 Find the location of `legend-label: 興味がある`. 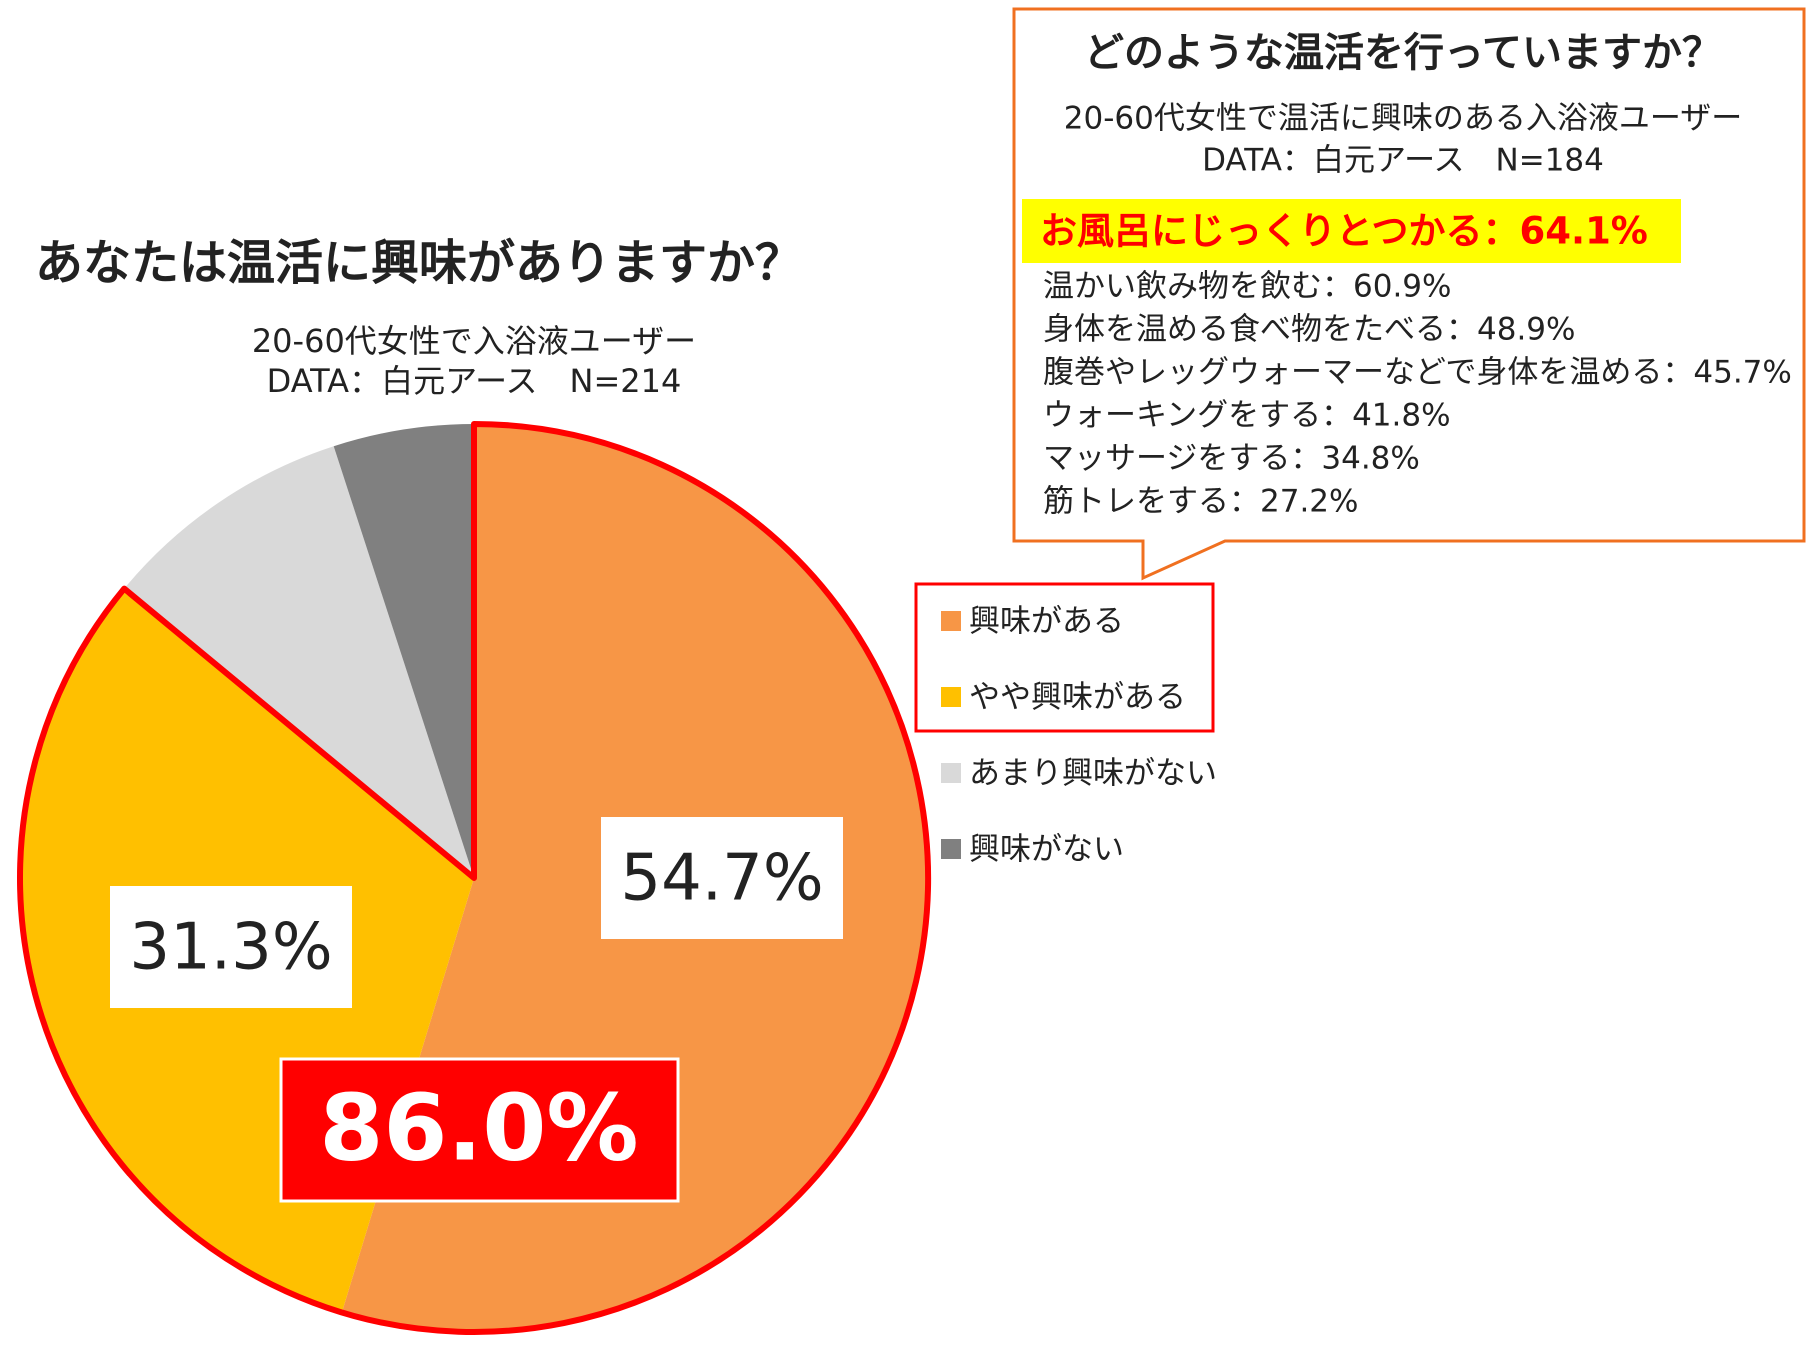

legend-label: 興味がある is located at coordinates (1046, 622).